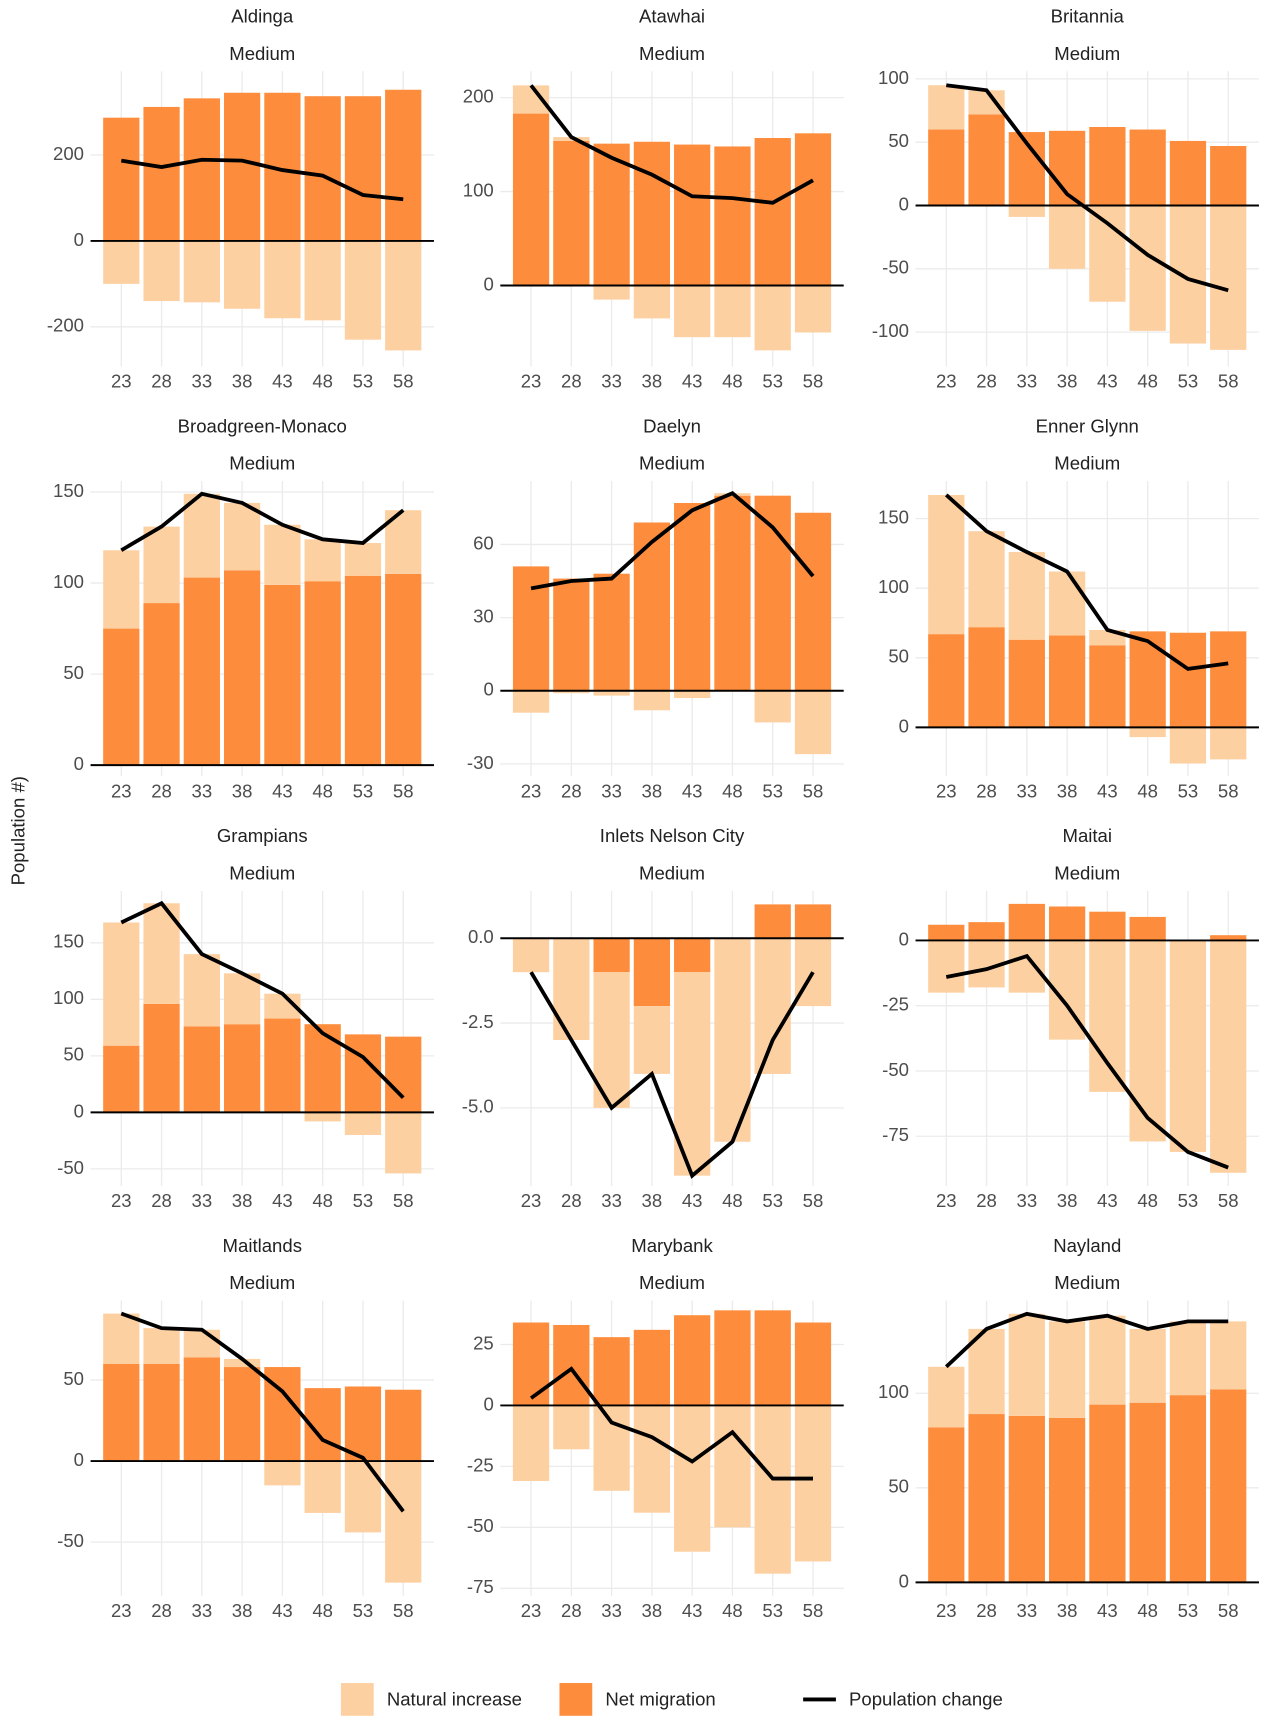  Describe the element at coordinates (68, 997) in the screenshot. I see `y-tick-label: 100` at that location.